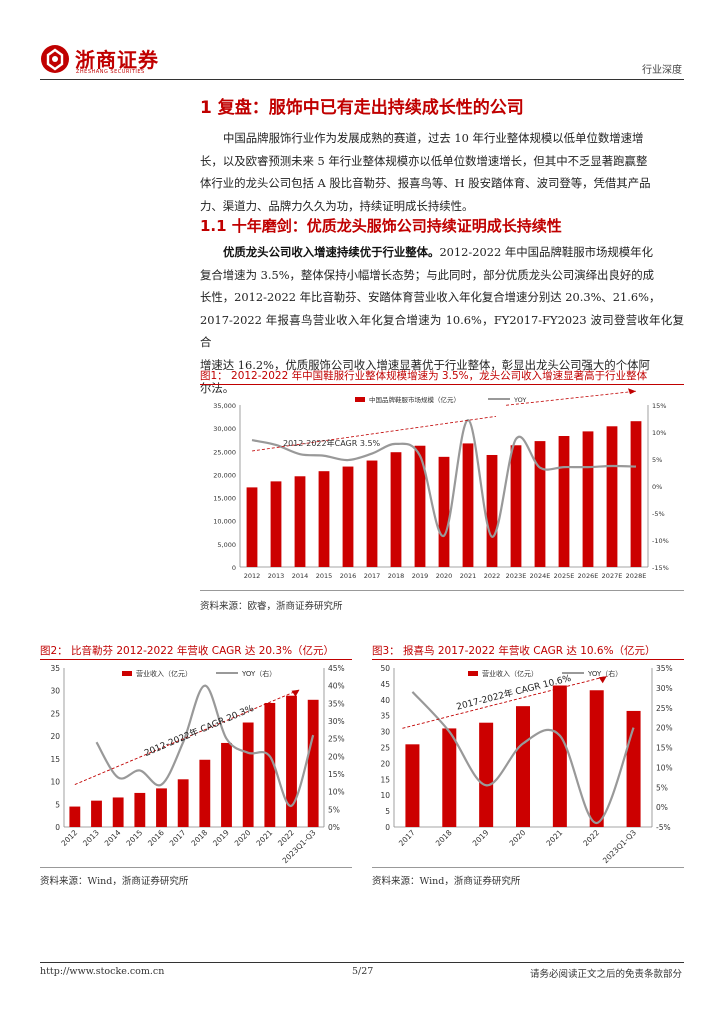 The height and width of the screenshot is (1024, 724). I want to click on x-tick-label: 2012, so click(69, 838).